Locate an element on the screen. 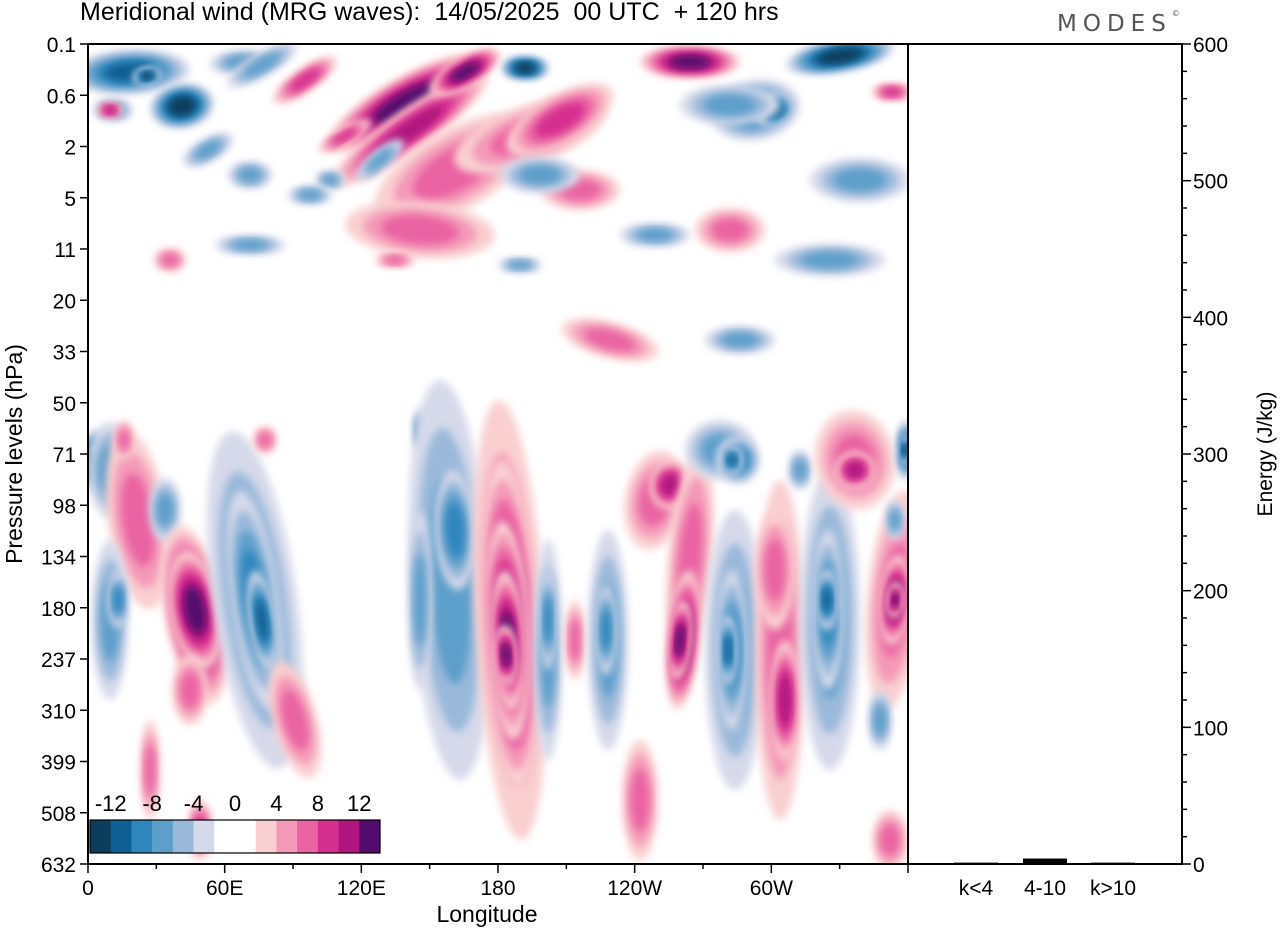 This screenshot has height=935, width=1280. longitude-axis: 0 60E 120E 180 120W 60W Longitude is located at coordinates (495, 895).